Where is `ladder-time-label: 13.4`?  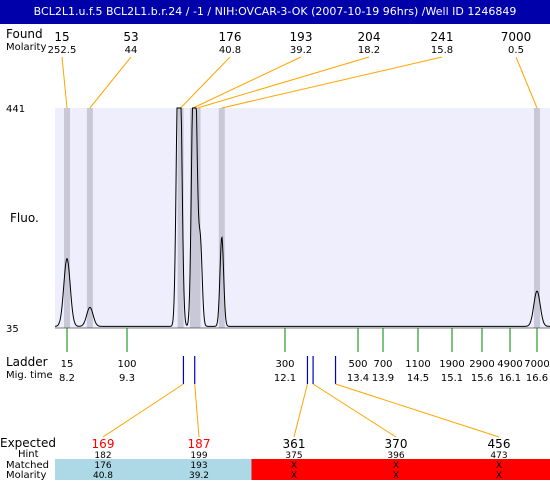
ladder-time-label: 13.4 is located at coordinates (358, 378).